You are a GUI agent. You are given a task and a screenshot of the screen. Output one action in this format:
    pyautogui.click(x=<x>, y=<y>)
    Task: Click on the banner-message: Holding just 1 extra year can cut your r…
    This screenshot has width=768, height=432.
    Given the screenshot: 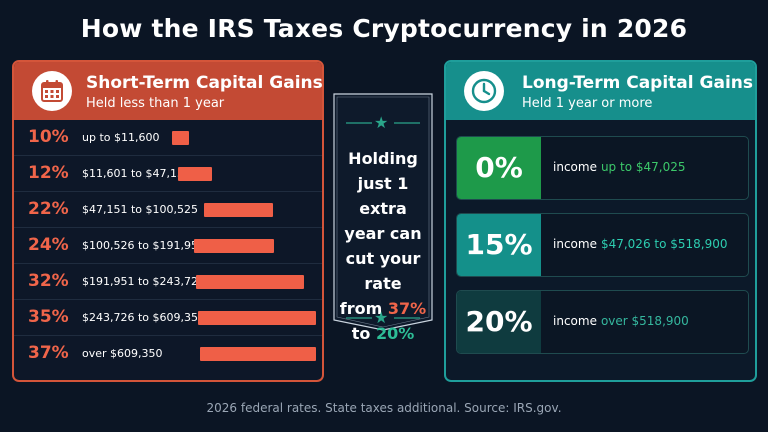 What is the action you would take?
    pyautogui.click(x=383, y=246)
    